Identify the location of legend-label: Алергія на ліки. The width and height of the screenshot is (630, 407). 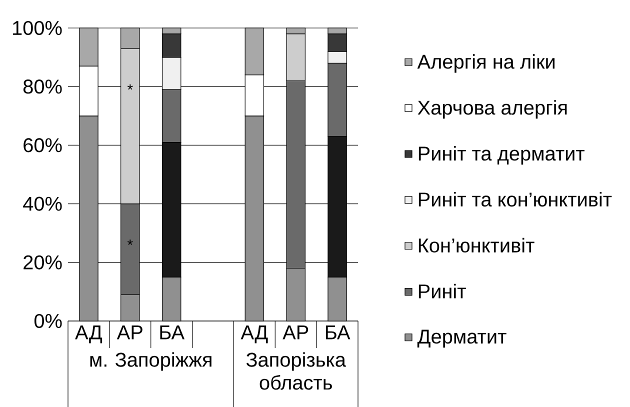
(485, 63).